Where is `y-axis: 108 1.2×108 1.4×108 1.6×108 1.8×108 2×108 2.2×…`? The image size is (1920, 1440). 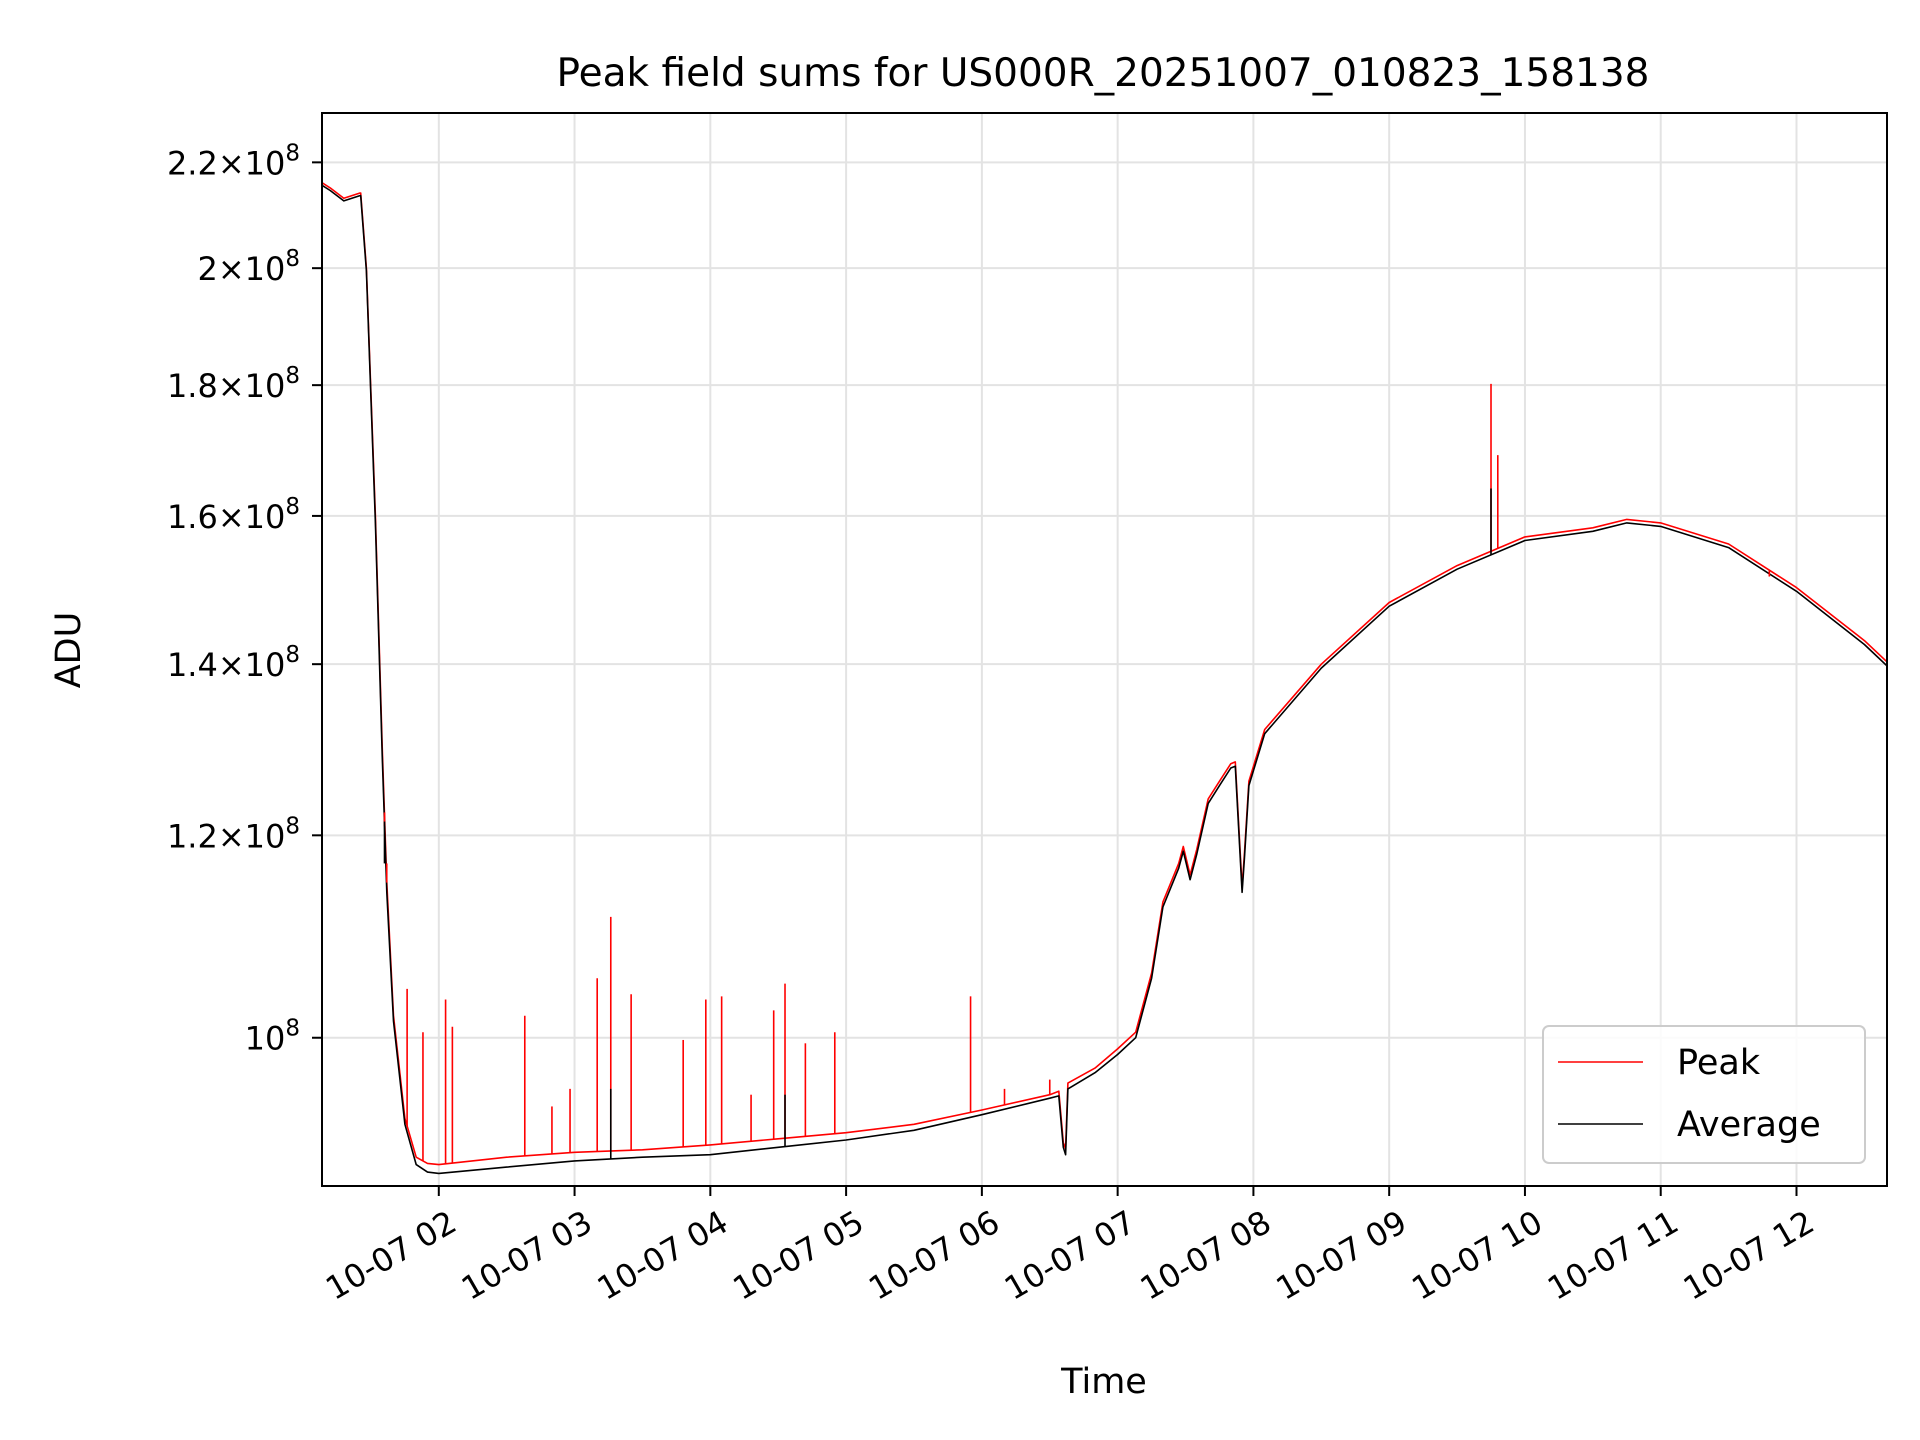
y-axis: 108 1.2×108 1.4×108 1.6×108 1.8×108 2×108 2.2×… is located at coordinates (244, 599).